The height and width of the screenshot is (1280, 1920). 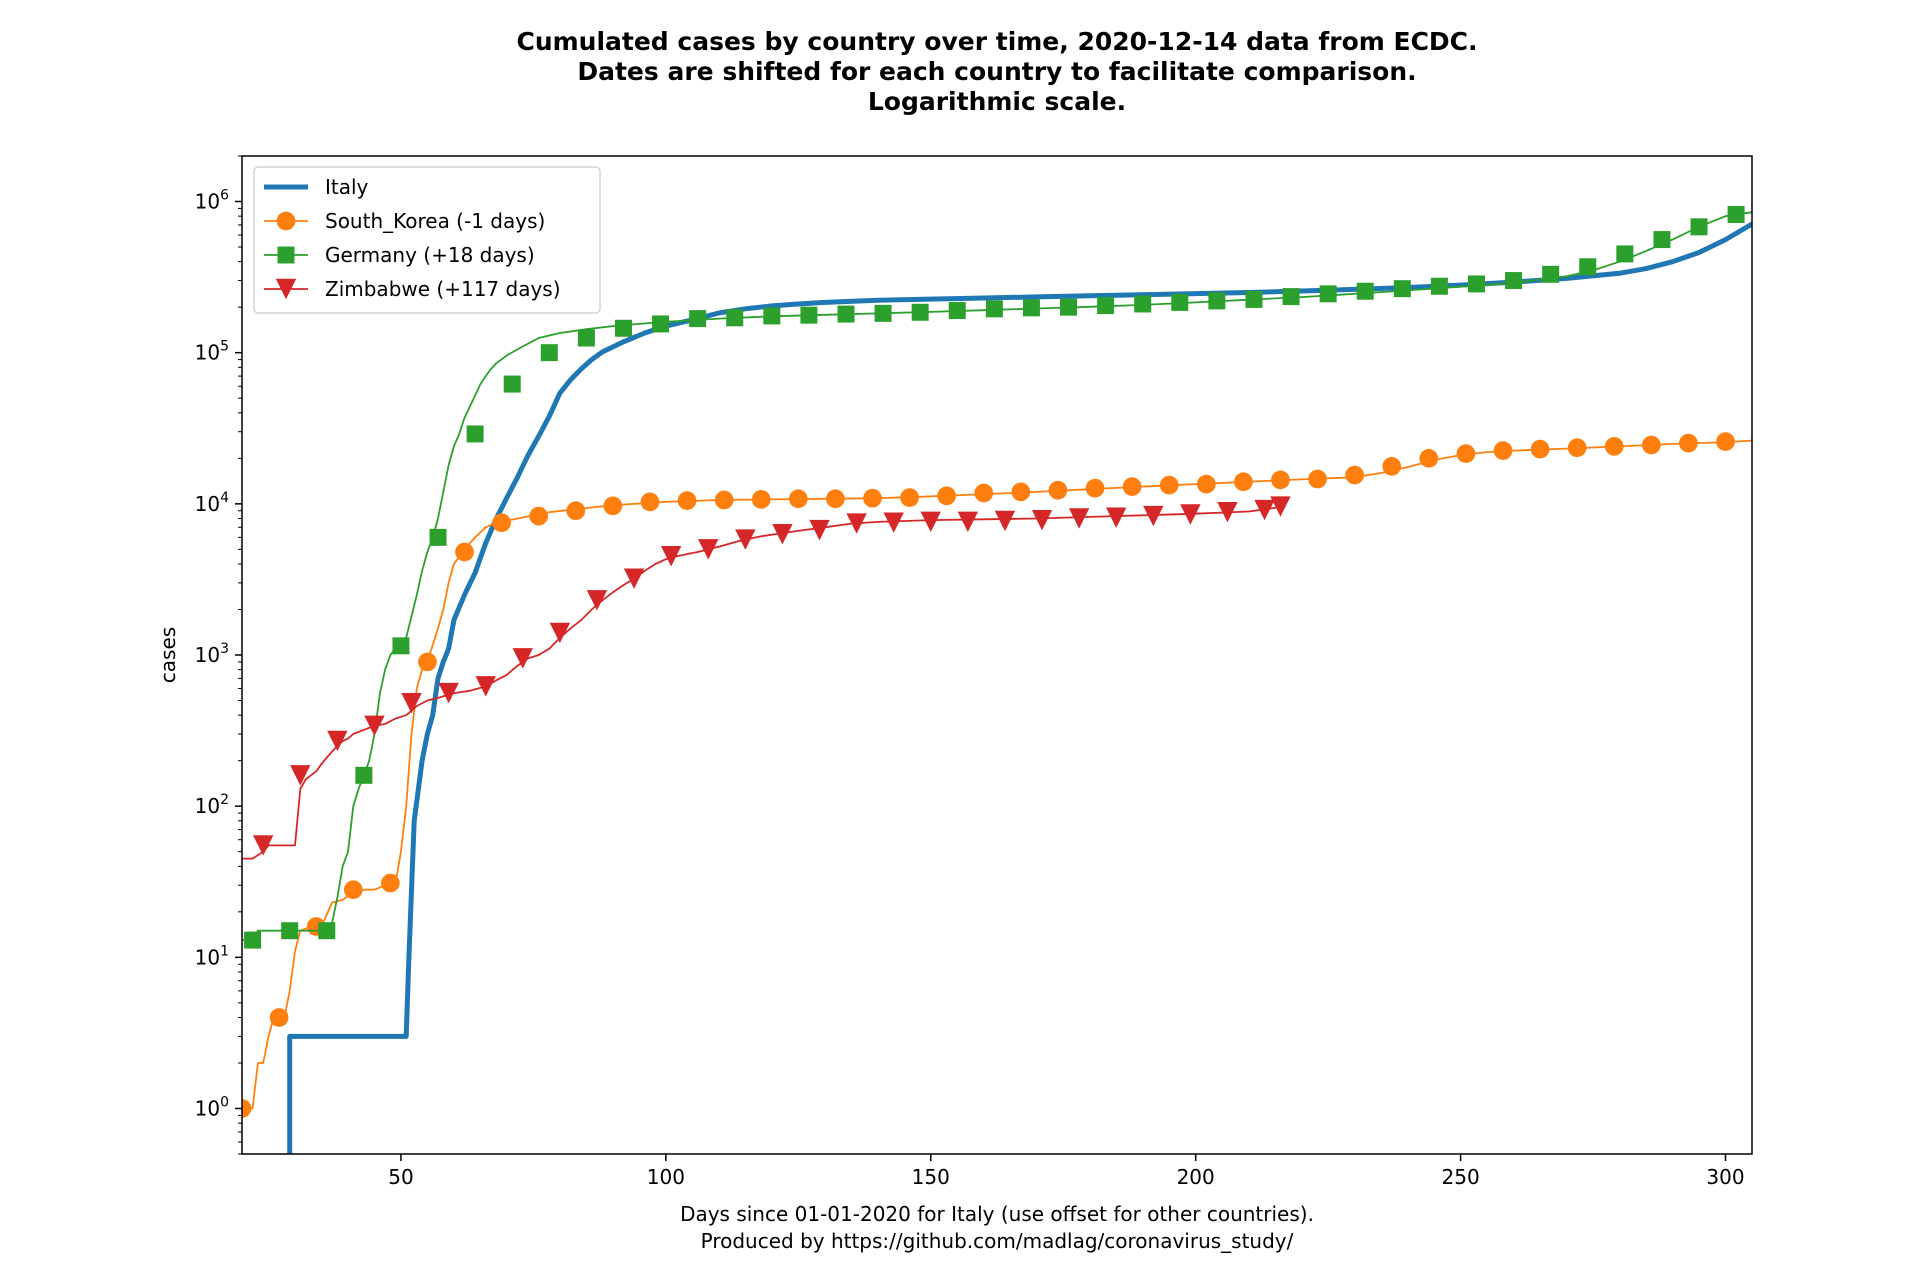 What do you see at coordinates (212, 956) in the screenshot?
I see `y-tick-label: 10¹` at bounding box center [212, 956].